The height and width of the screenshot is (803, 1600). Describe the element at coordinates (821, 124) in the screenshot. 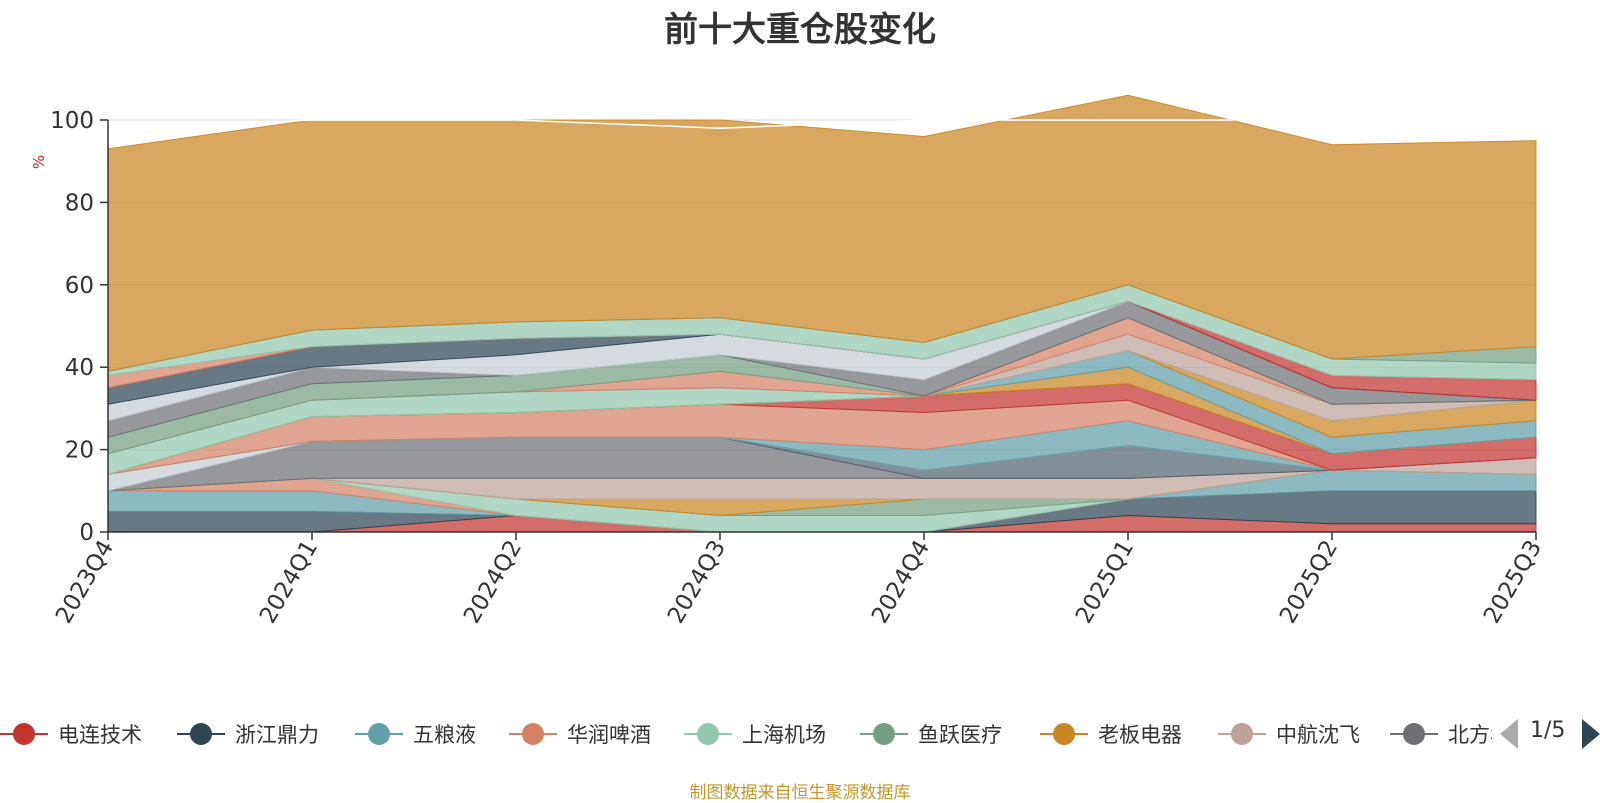

I see `total-outline` at that location.